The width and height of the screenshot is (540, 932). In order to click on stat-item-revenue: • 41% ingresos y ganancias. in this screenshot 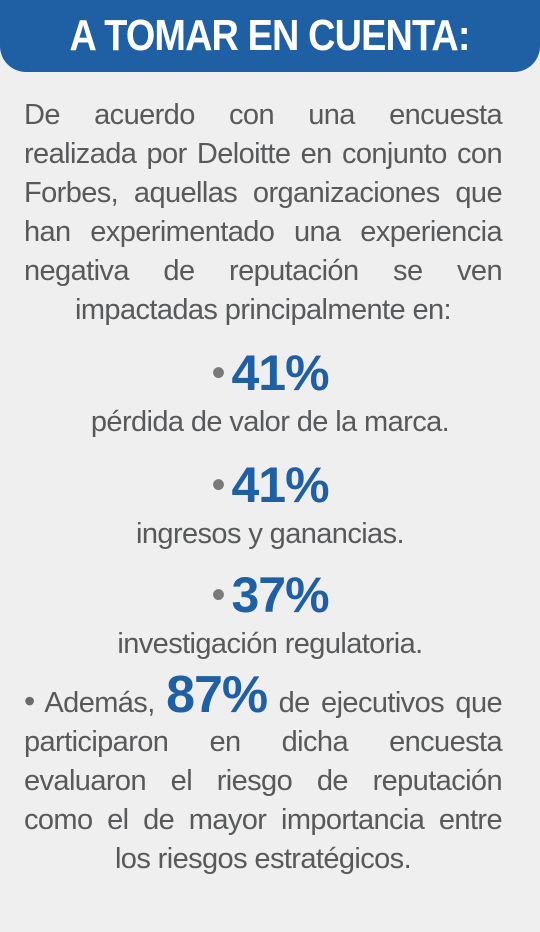, I will do `click(270, 503)`.